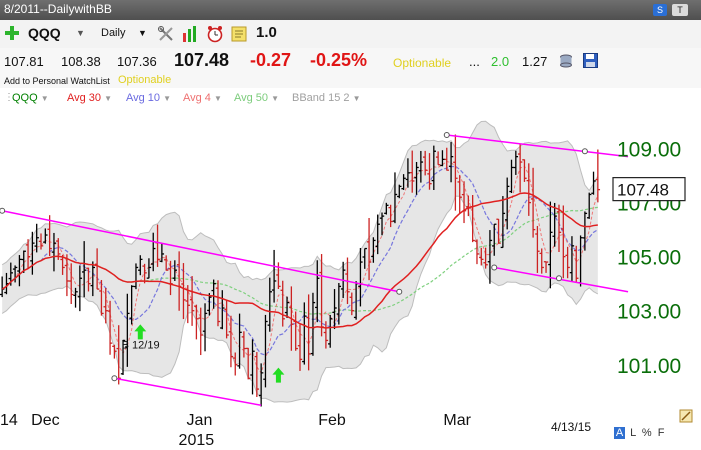  What do you see at coordinates (251, 98) in the screenshot?
I see `legend-avg50-label: Avg 50` at bounding box center [251, 98].